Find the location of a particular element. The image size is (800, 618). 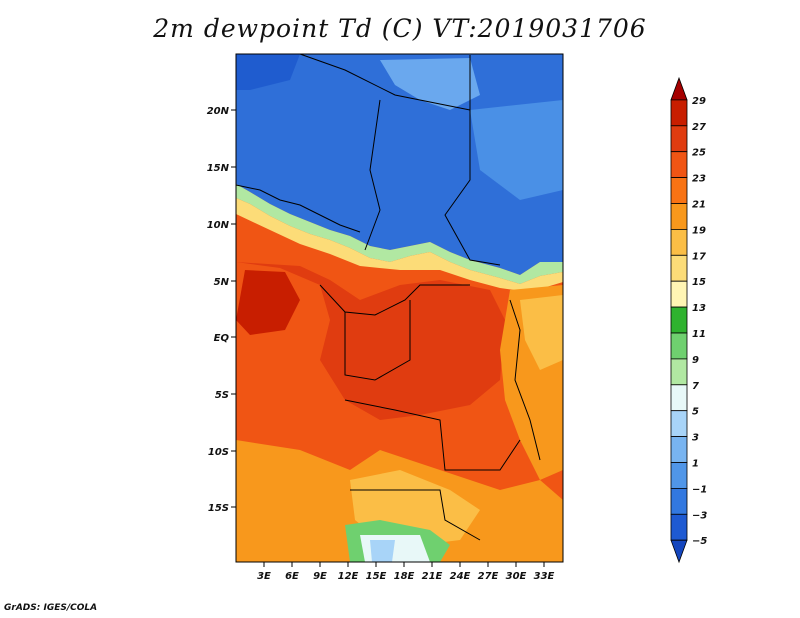

lon-label-6e: 6E is located at coordinates (292, 576).